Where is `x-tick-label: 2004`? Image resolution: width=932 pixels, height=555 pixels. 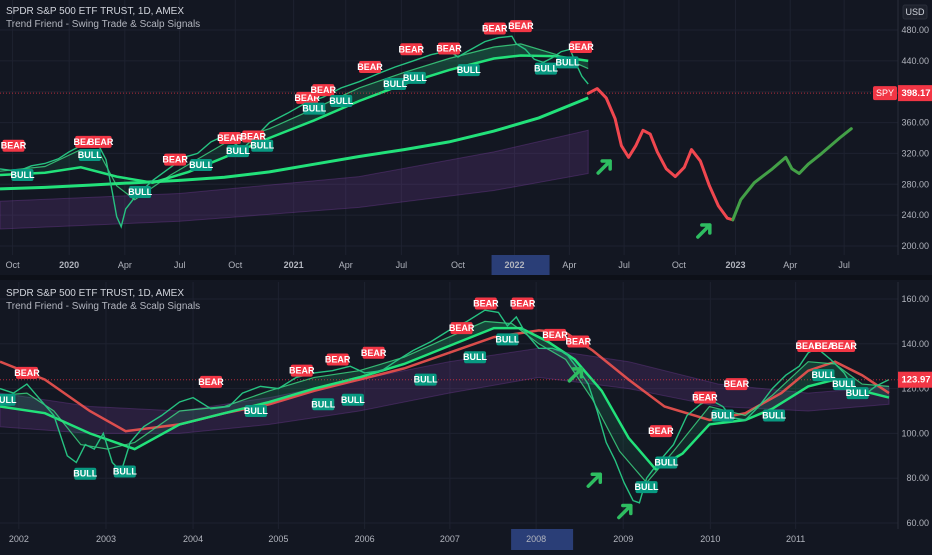 x-tick-label: 2004 is located at coordinates (193, 539).